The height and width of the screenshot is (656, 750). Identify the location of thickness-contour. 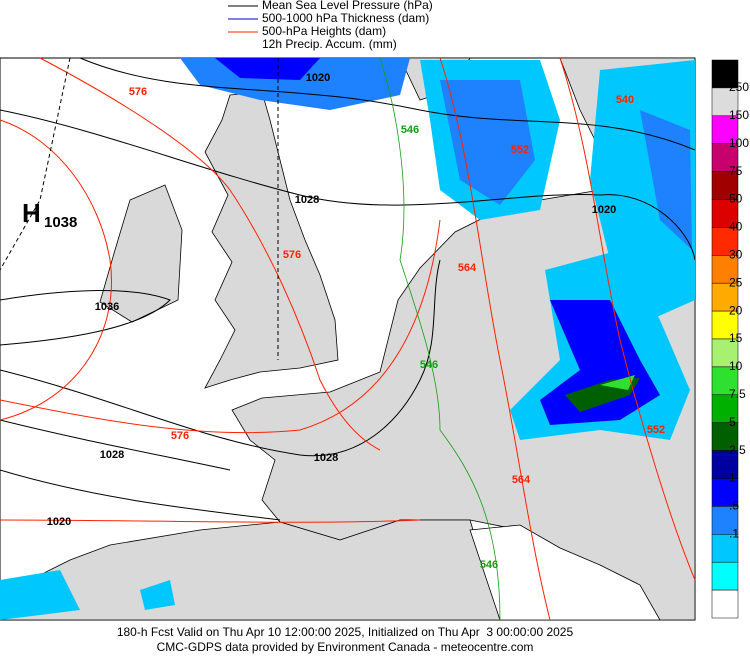
(440, 339).